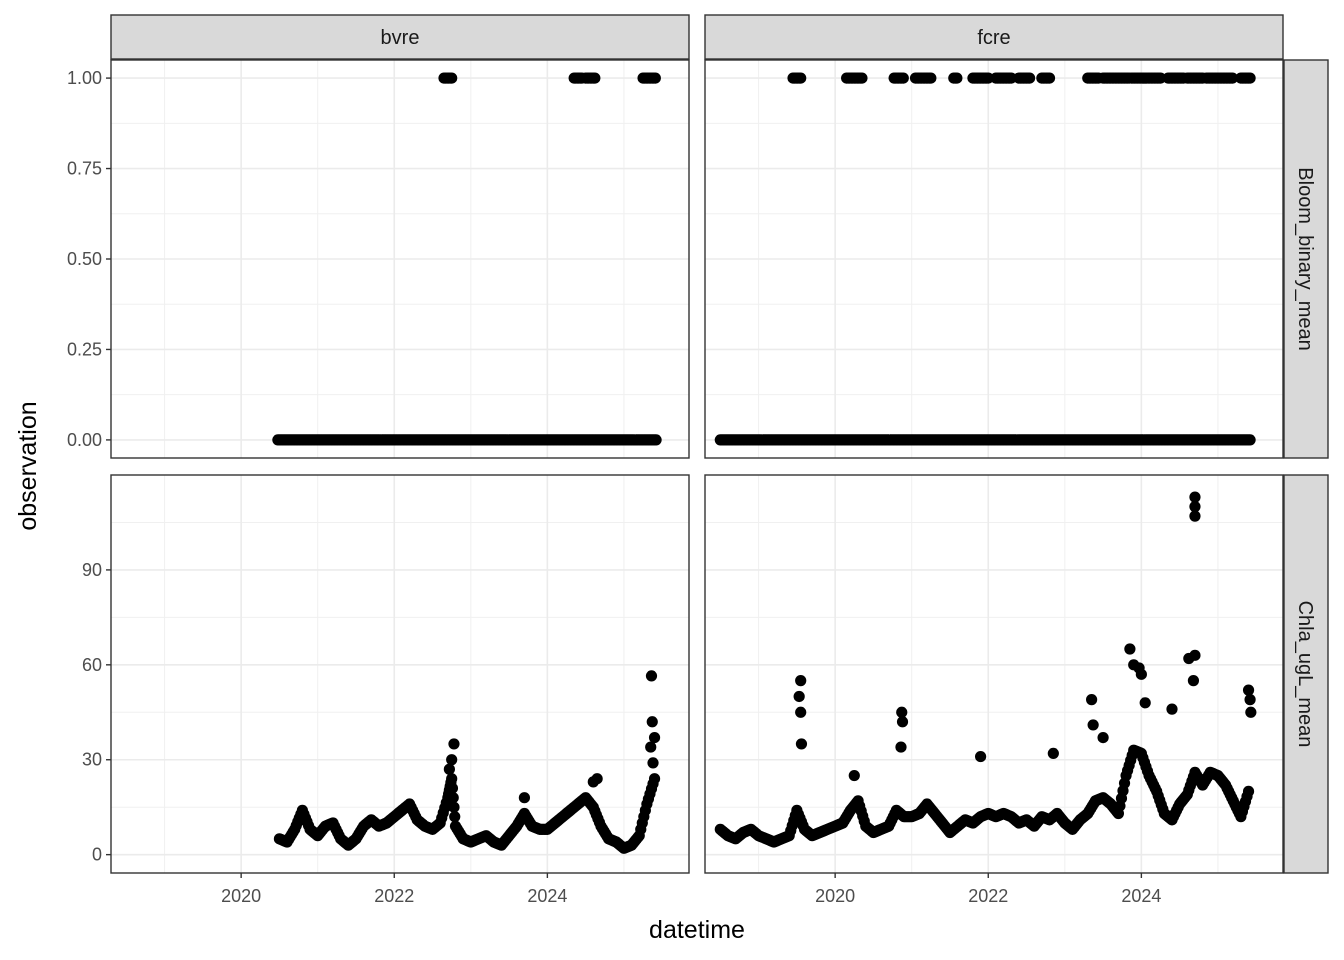  Describe the element at coordinates (97, 855) in the screenshot. I see `y-tick-label: 0` at that location.